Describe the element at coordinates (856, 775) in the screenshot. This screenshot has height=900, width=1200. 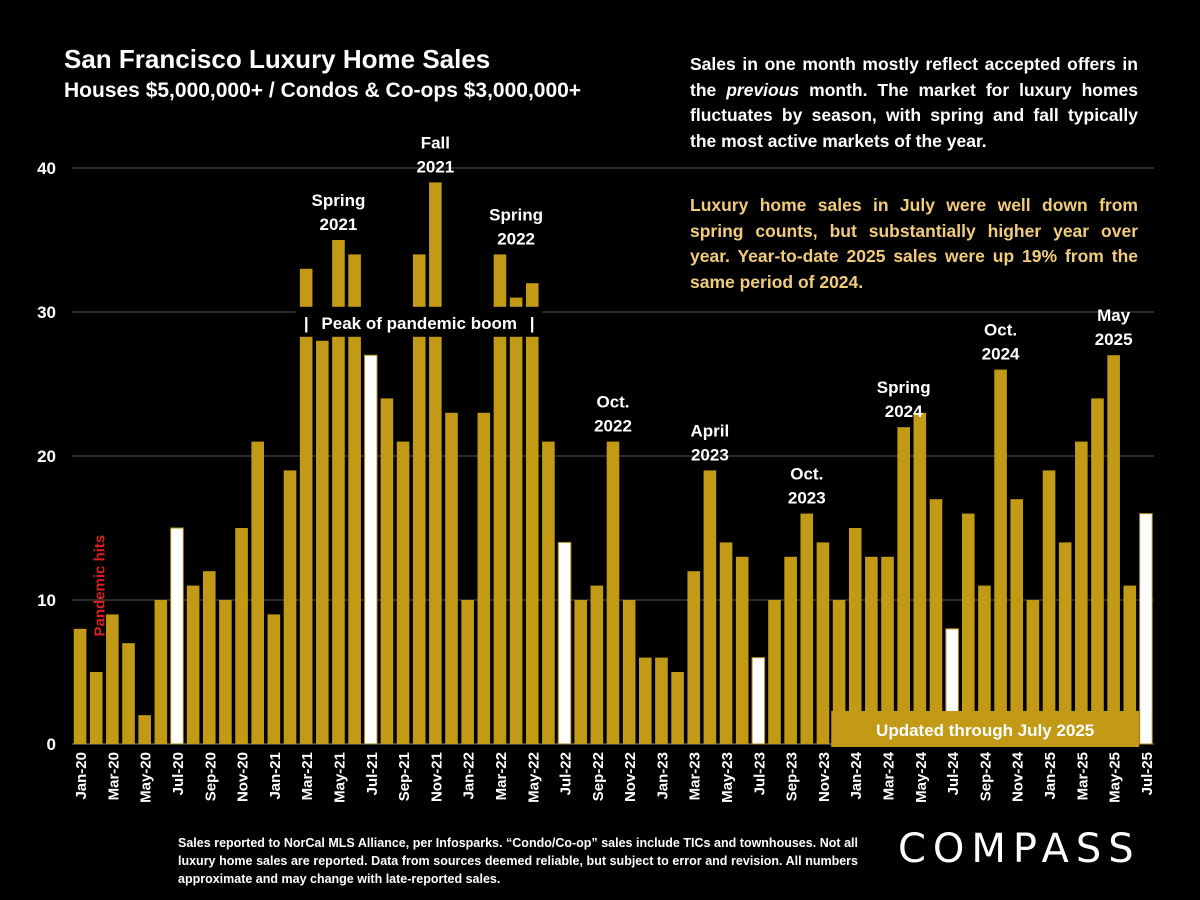
I see `x-tick-label: Jan-24` at that location.